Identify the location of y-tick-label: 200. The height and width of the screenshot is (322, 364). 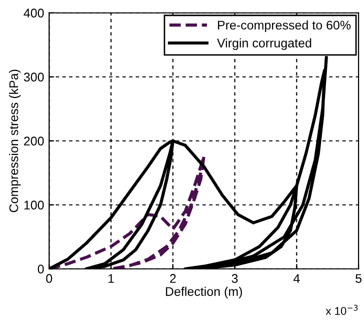
(34, 141).